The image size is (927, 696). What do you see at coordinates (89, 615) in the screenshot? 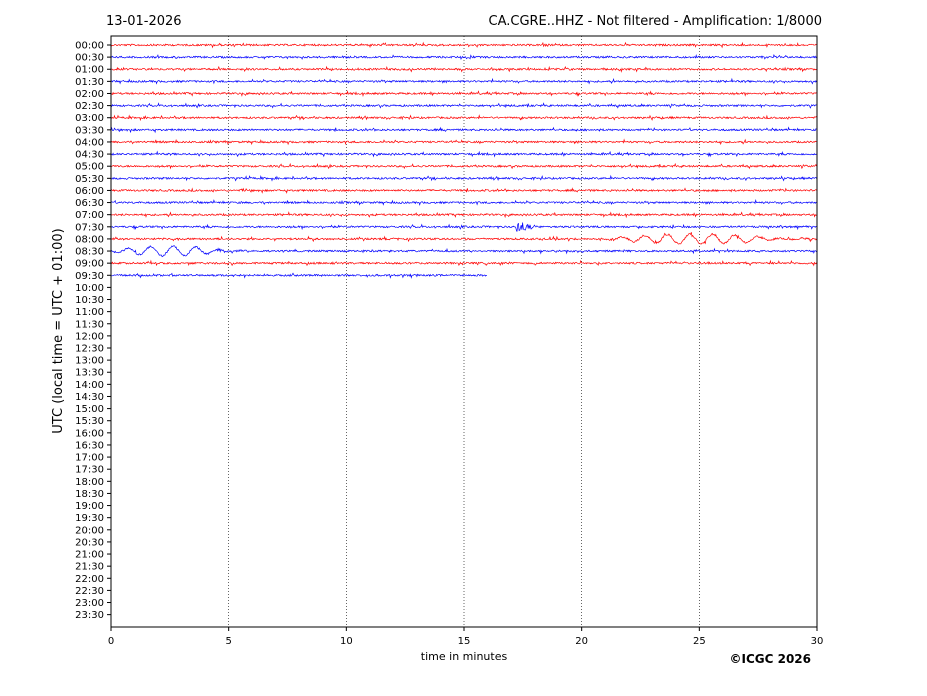
I see `y-tick-label: 23:30` at bounding box center [89, 615].